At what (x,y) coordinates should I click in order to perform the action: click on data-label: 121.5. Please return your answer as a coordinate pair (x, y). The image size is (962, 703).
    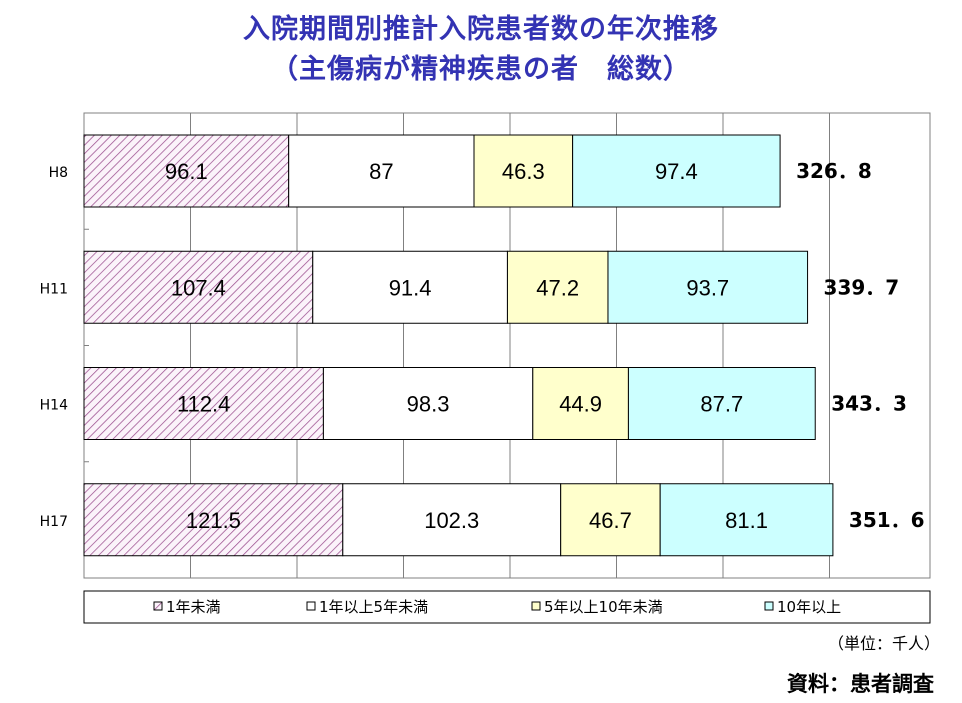
    Looking at the image, I should click on (213, 520).